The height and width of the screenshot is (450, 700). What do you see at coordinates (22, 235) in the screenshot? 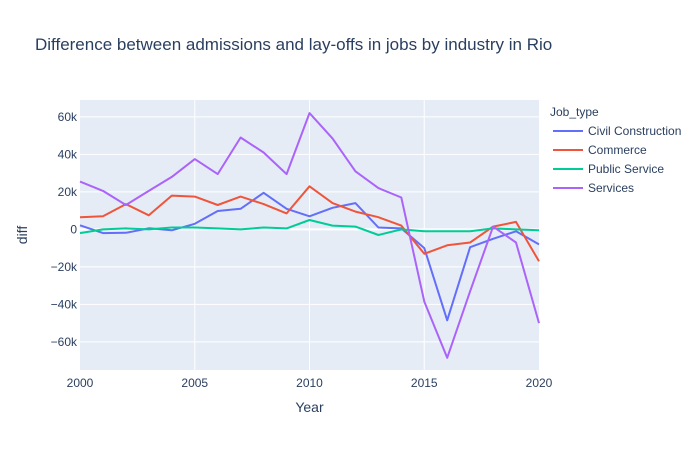
I see `y-axis-title: diff` at bounding box center [22, 235].